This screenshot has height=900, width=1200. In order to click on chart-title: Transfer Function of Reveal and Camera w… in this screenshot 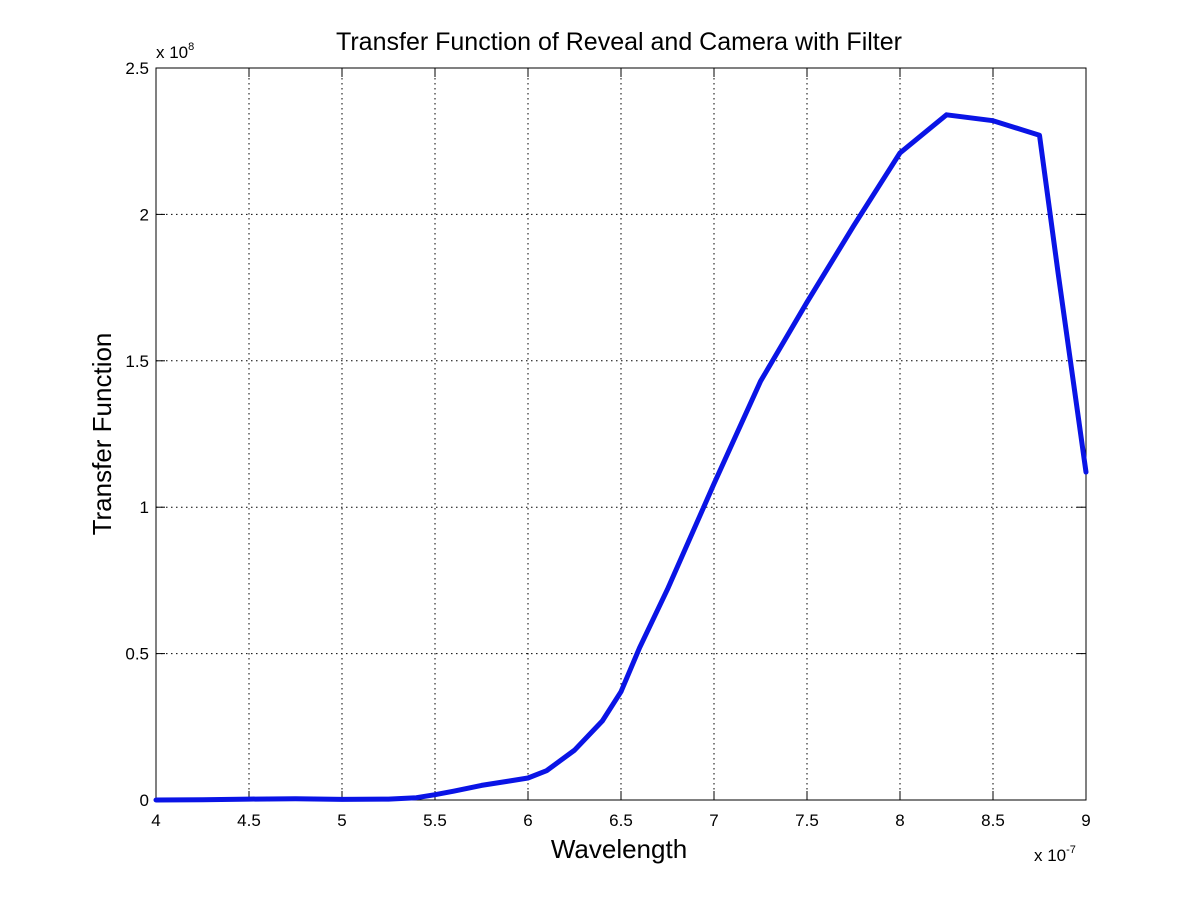, I will do `click(619, 42)`.